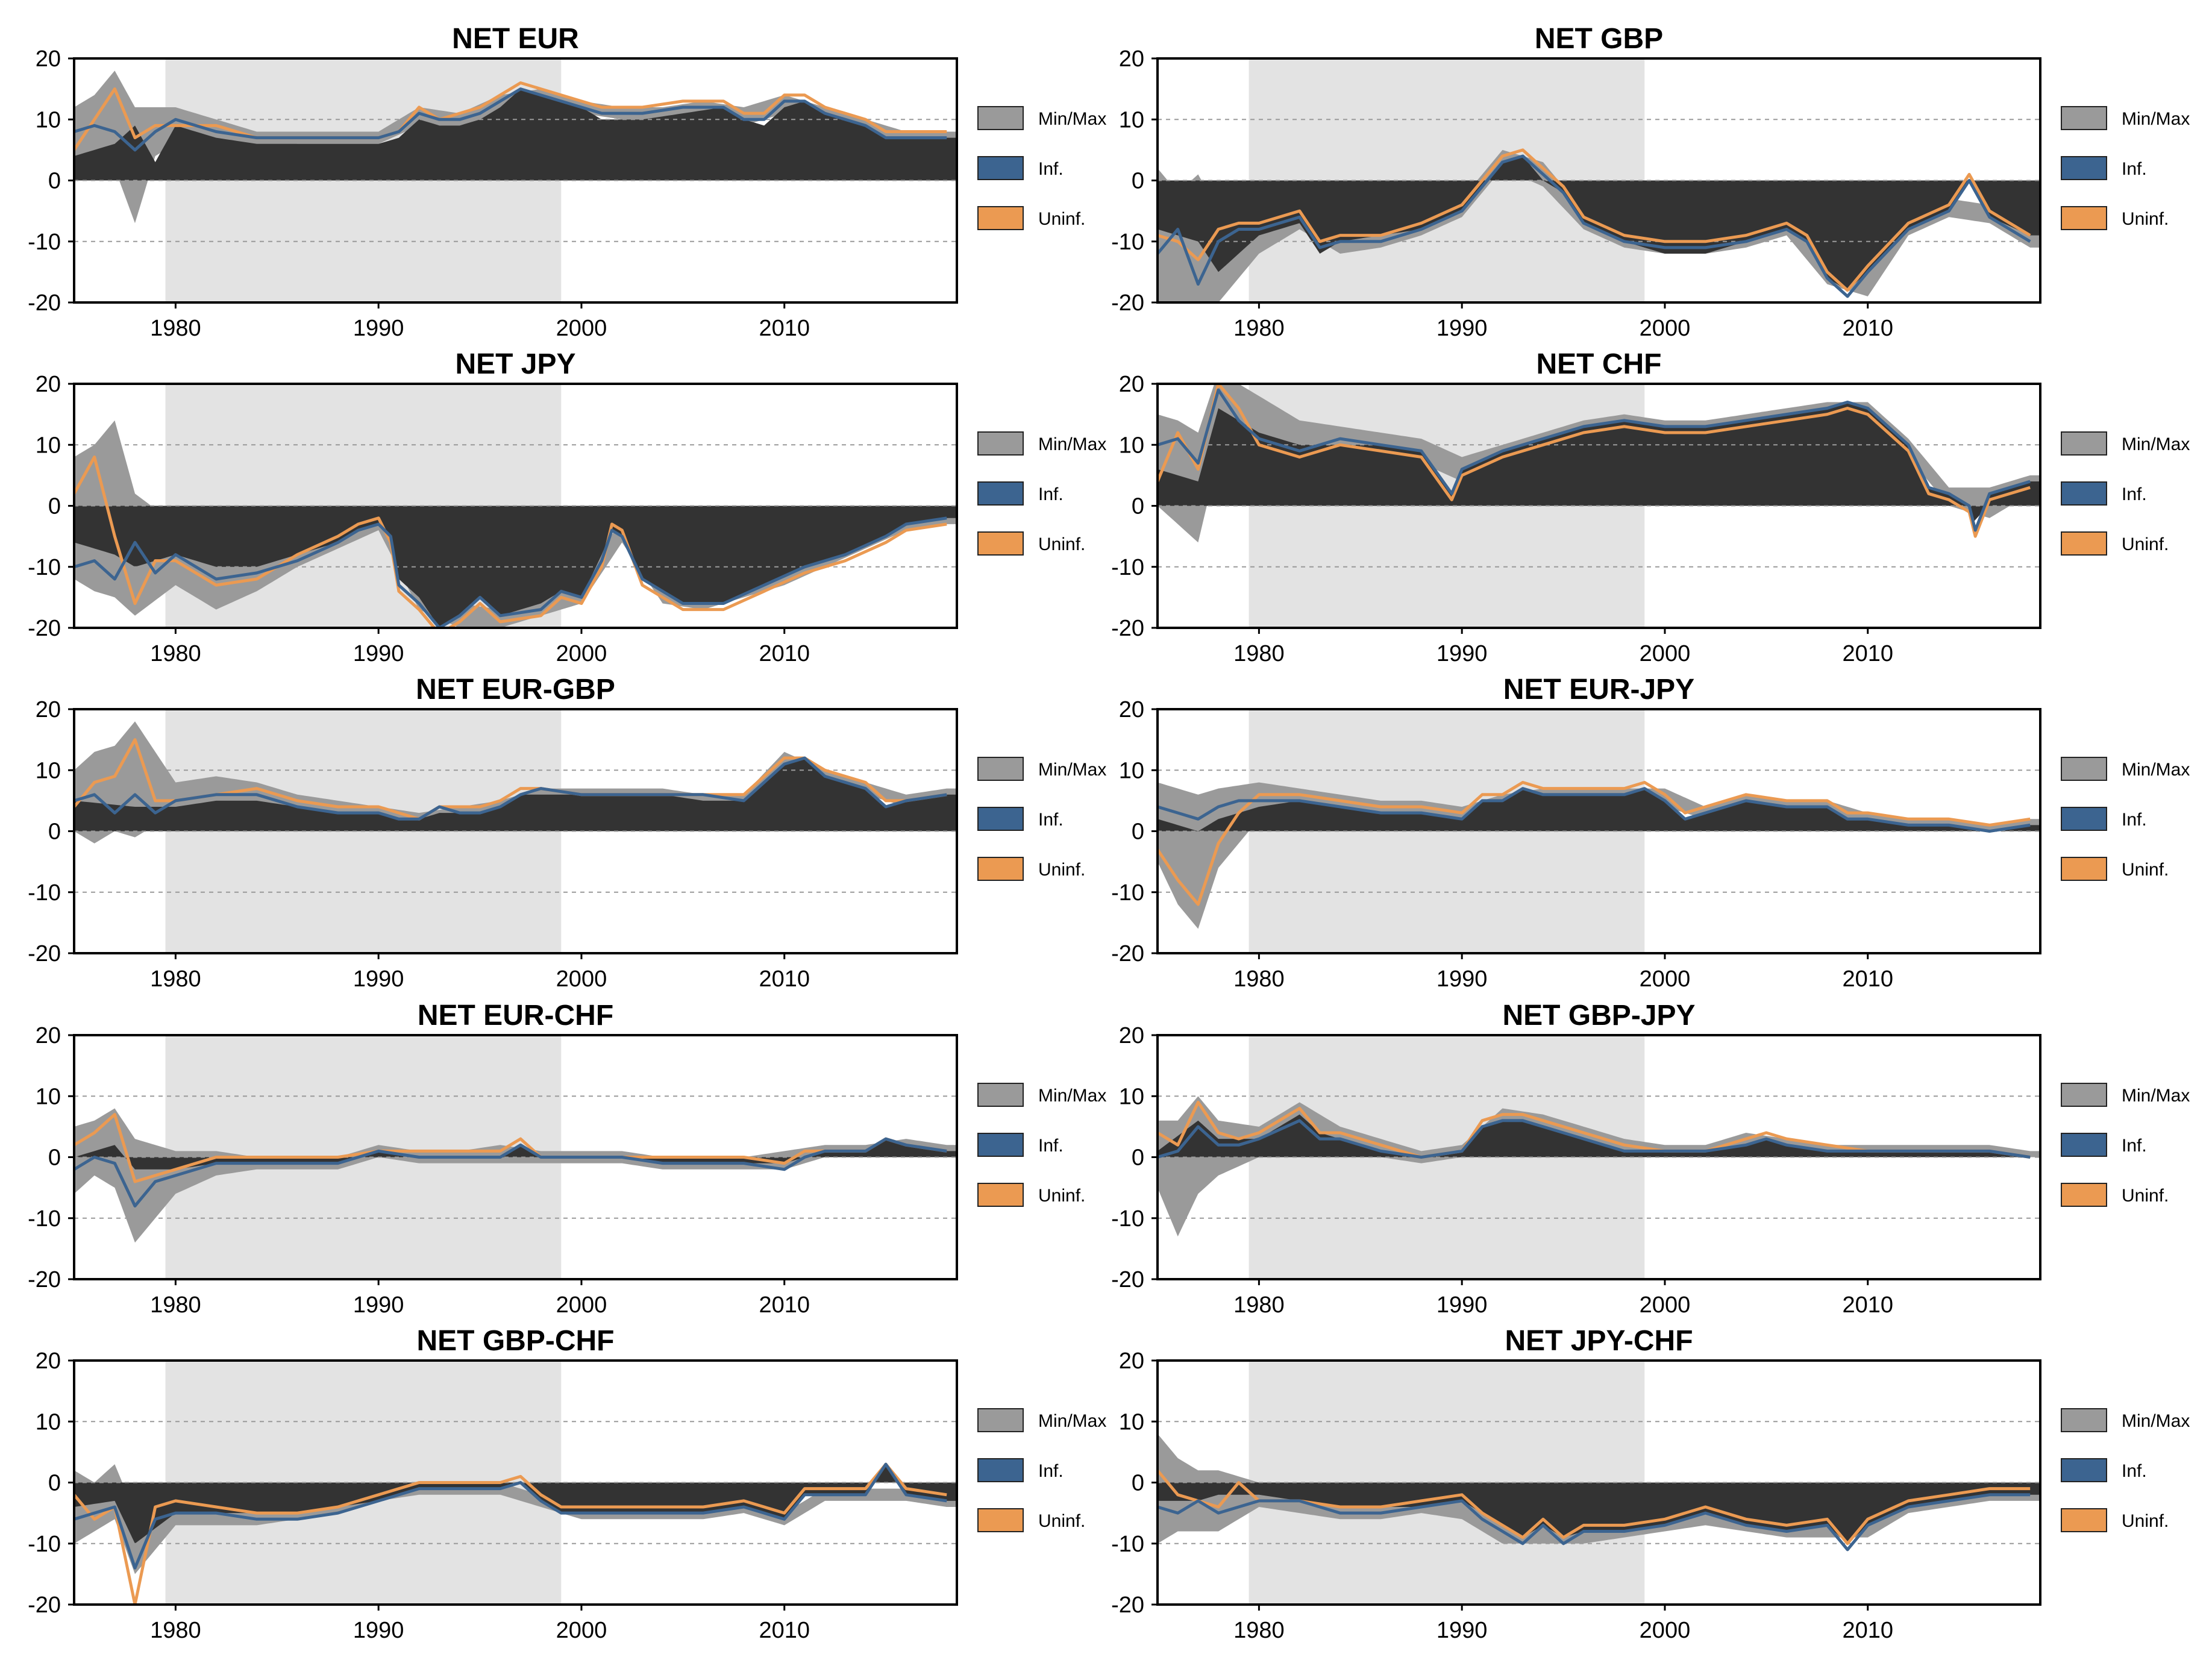 The height and width of the screenshot is (1663, 2212). I want to click on eurgbp-xtick-label: 2000, so click(581, 979).